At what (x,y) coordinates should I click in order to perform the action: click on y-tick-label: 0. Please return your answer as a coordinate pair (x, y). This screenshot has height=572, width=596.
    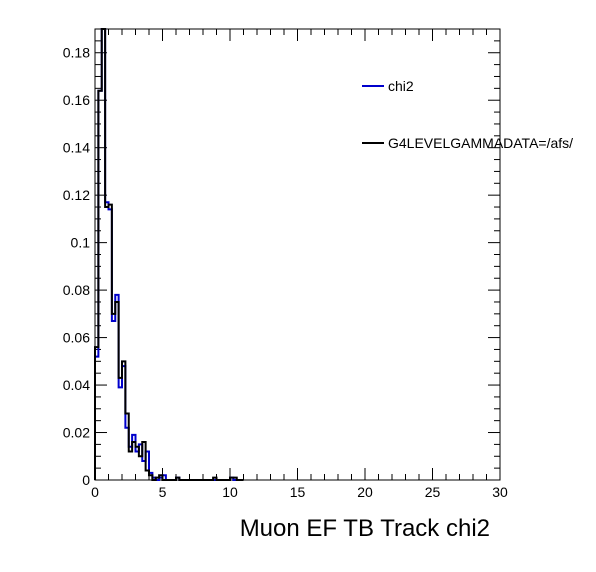
    Looking at the image, I should click on (86, 480).